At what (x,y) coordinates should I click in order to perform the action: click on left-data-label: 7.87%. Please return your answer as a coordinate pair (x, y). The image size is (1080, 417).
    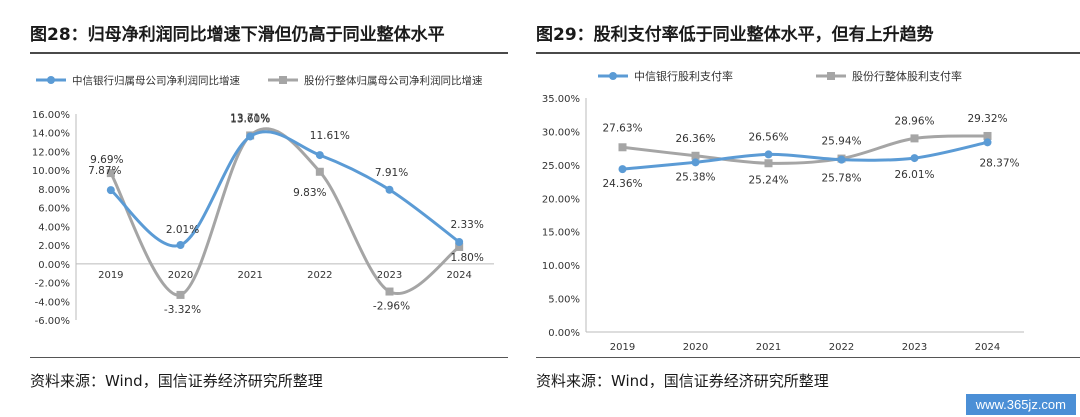
    Looking at the image, I should click on (104, 171).